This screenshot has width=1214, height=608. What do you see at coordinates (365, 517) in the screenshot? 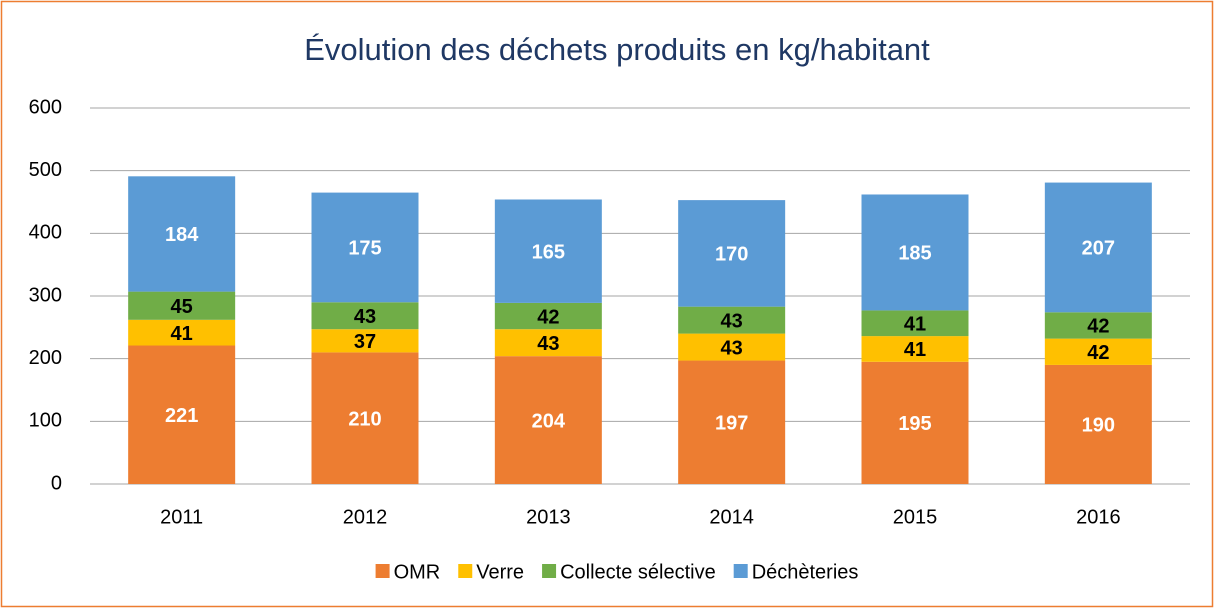
I see `x-tick-label: 2012` at bounding box center [365, 517].